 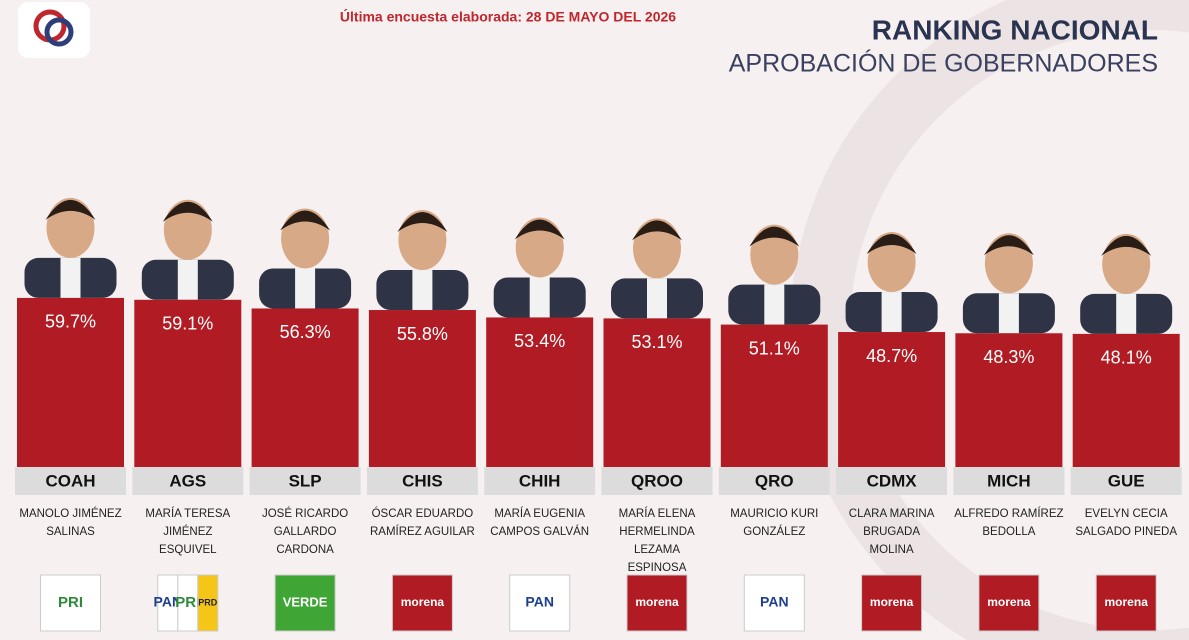 What do you see at coordinates (422, 334) in the screenshot?
I see `value-label: 55.8%` at bounding box center [422, 334].